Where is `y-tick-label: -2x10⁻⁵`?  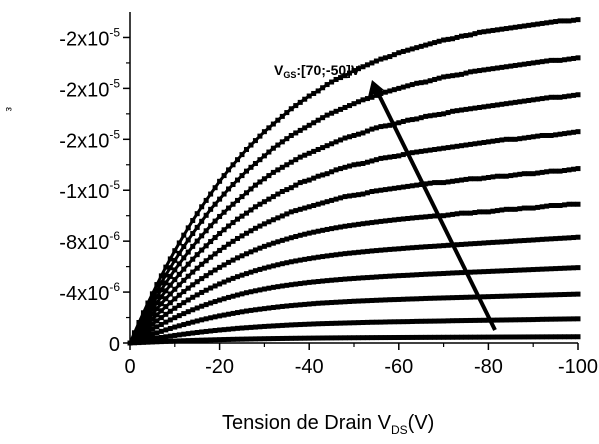
y-tick-label: -2x10⁻⁵ is located at coordinates (89, 88).